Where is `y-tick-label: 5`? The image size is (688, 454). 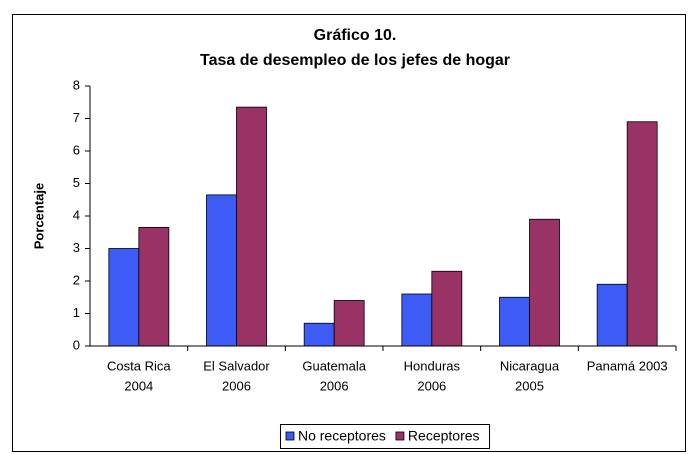
y-tick-label: 5 is located at coordinates (76, 182).